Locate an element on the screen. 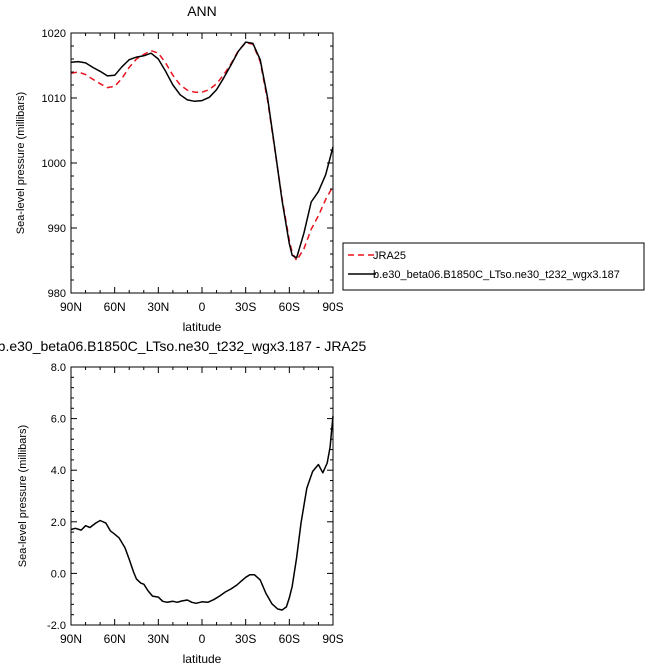 This screenshot has height=671, width=648. bottom-x-tick-label: 30S is located at coordinates (245, 639).